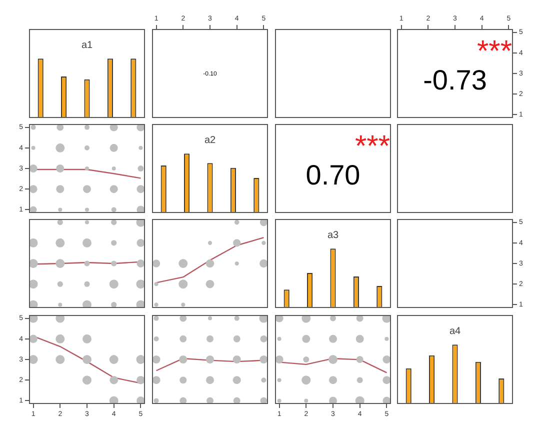  I want to click on chart-title: a2, so click(210, 140).